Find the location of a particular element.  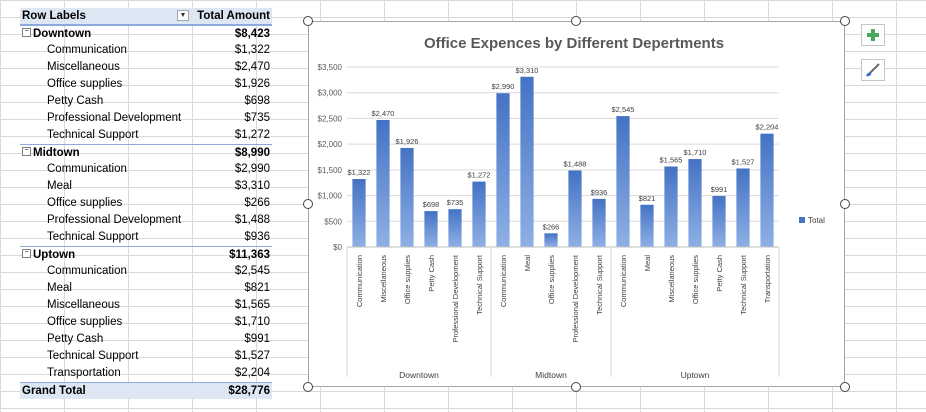

pivot-item-row: Petty Cash $991 is located at coordinates (146, 339).